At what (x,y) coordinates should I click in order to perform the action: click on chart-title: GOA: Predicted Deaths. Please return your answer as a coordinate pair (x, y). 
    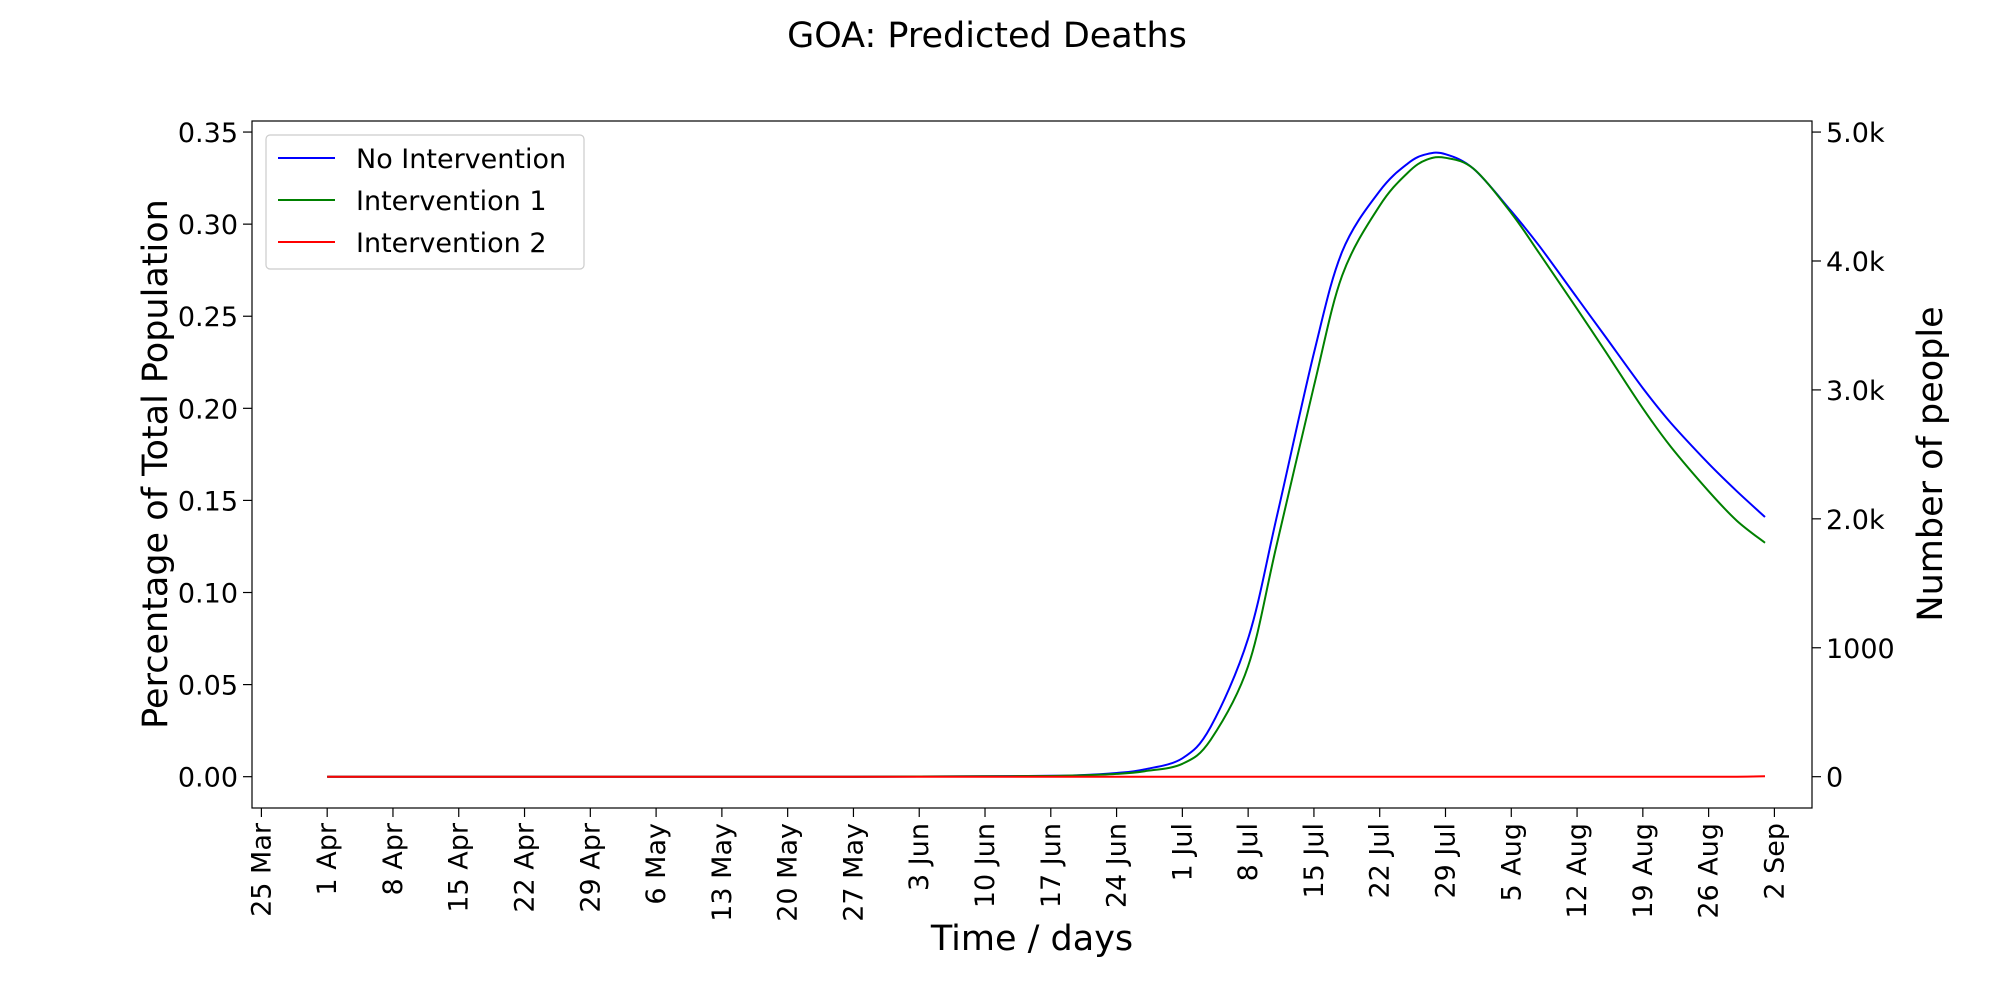
    Looking at the image, I should click on (987, 36).